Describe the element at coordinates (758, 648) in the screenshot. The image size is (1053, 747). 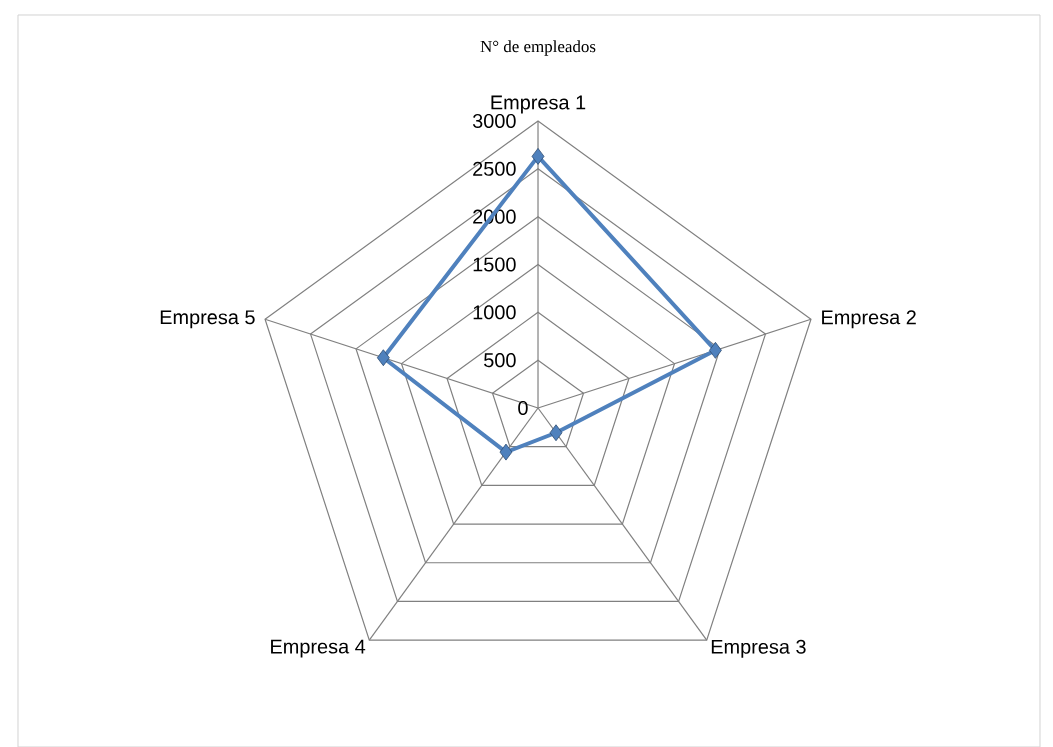
I see `spoke-label: Empresa 3` at that location.